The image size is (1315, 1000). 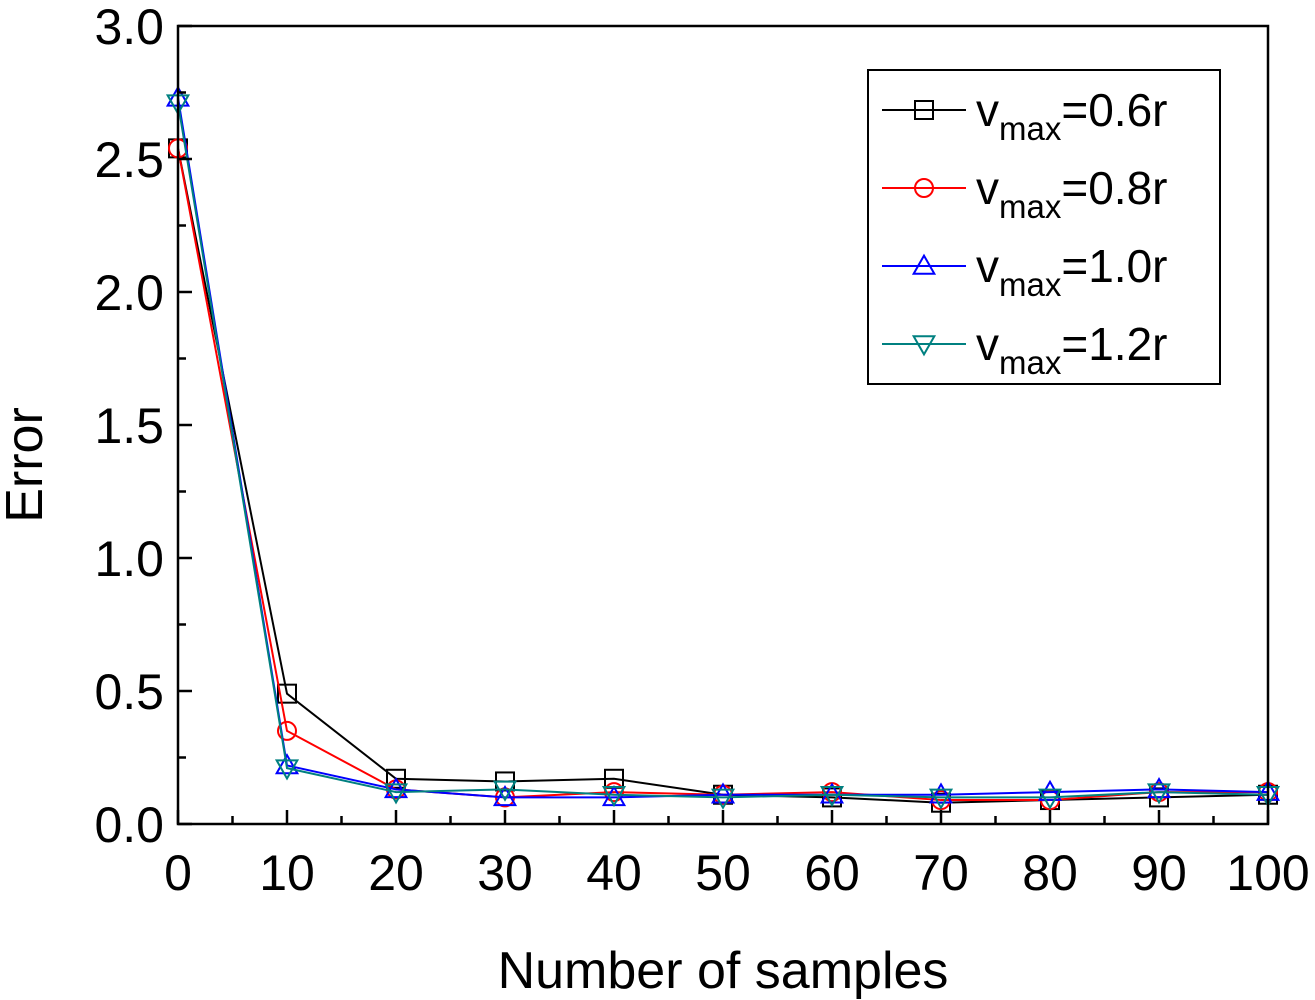 What do you see at coordinates (1071, 115) in the screenshot?
I see `legend-label: vmax=0.6r` at bounding box center [1071, 115].